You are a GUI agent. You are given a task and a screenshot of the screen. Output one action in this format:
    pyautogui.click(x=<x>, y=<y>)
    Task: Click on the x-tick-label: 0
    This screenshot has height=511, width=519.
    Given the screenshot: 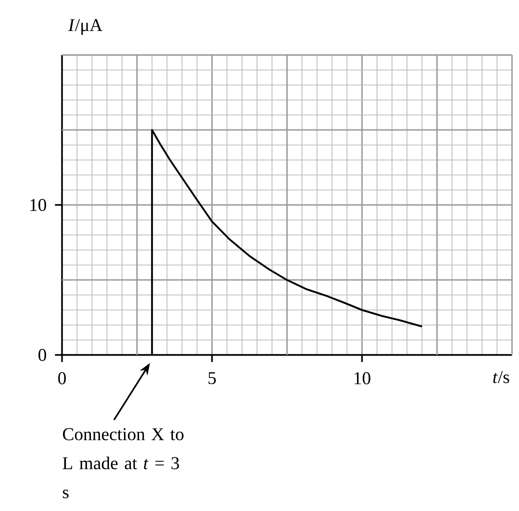 What is the action you would take?
    pyautogui.click(x=62, y=378)
    